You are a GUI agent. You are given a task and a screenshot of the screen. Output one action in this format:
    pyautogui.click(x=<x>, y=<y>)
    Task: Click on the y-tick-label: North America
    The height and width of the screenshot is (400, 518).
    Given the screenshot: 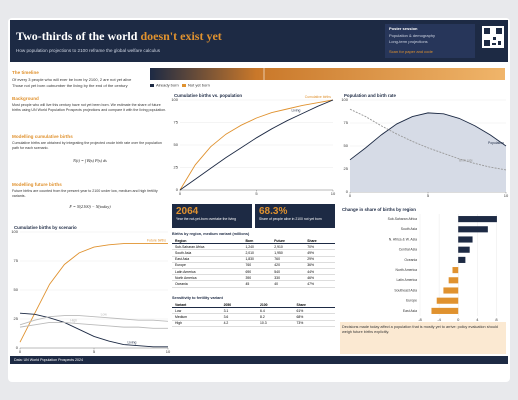 What is the action you would take?
    pyautogui.click(x=407, y=270)
    